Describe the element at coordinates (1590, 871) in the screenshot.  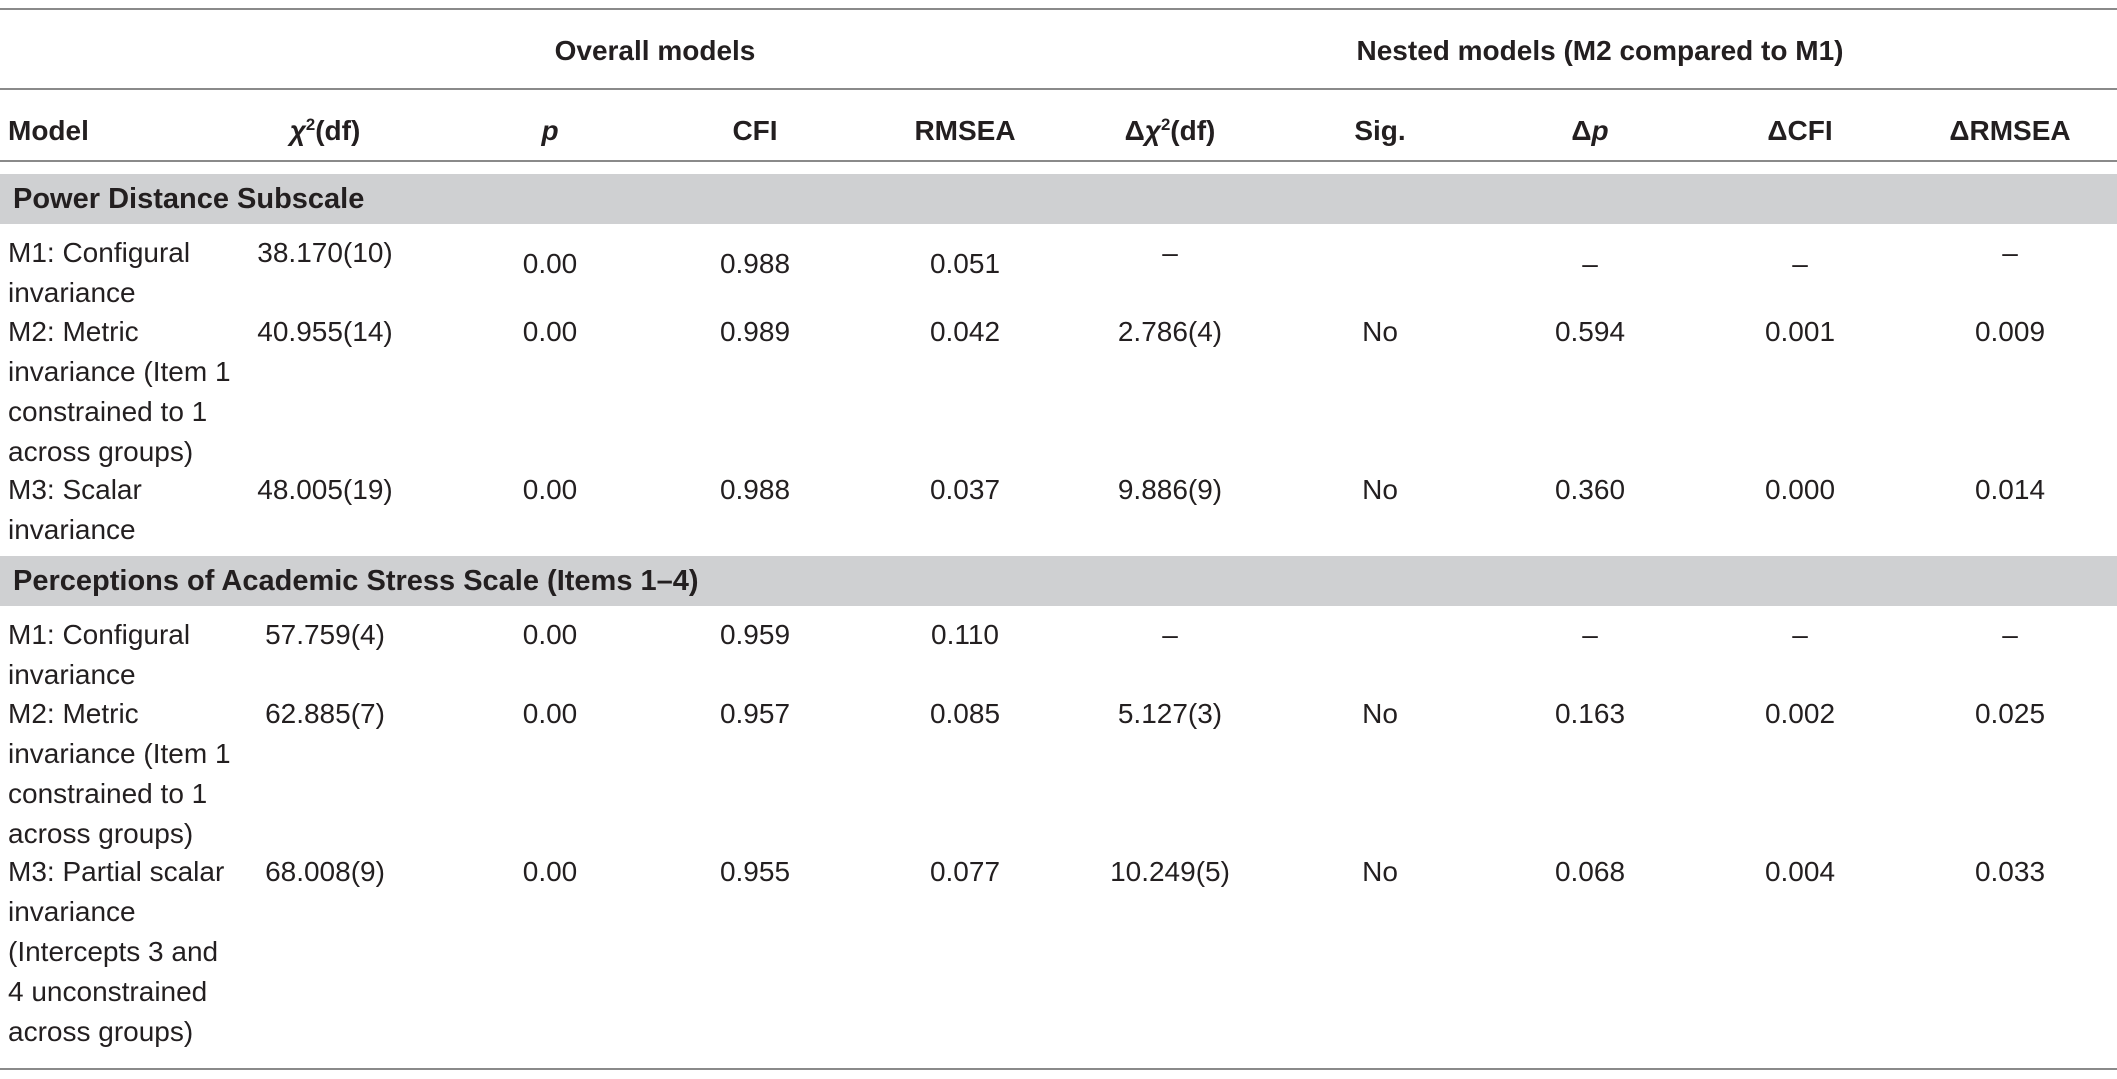
I see `cell-delta-p: 0.068` at that location.